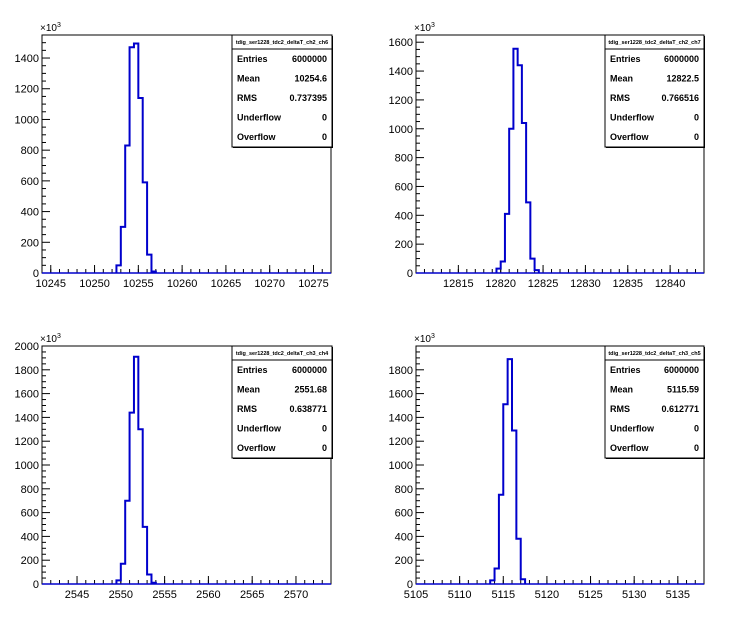  I want to click on x-tick-label: 10270, so click(269, 284).